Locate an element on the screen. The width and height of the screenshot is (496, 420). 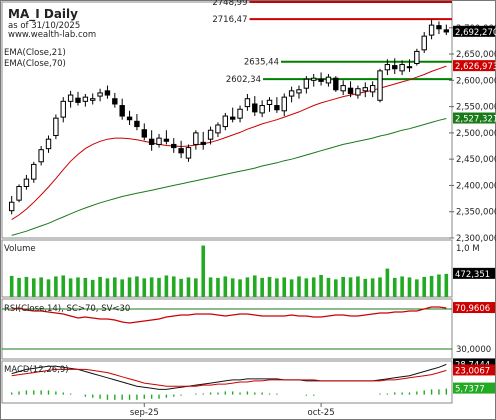
price-tick-label: 2,350,000 is located at coordinates (476, 213).